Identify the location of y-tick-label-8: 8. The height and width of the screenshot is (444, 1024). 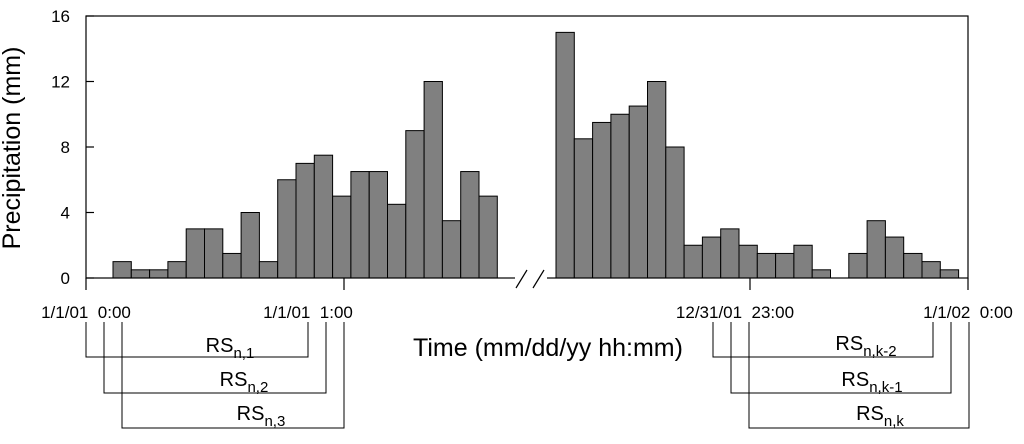
(65, 147).